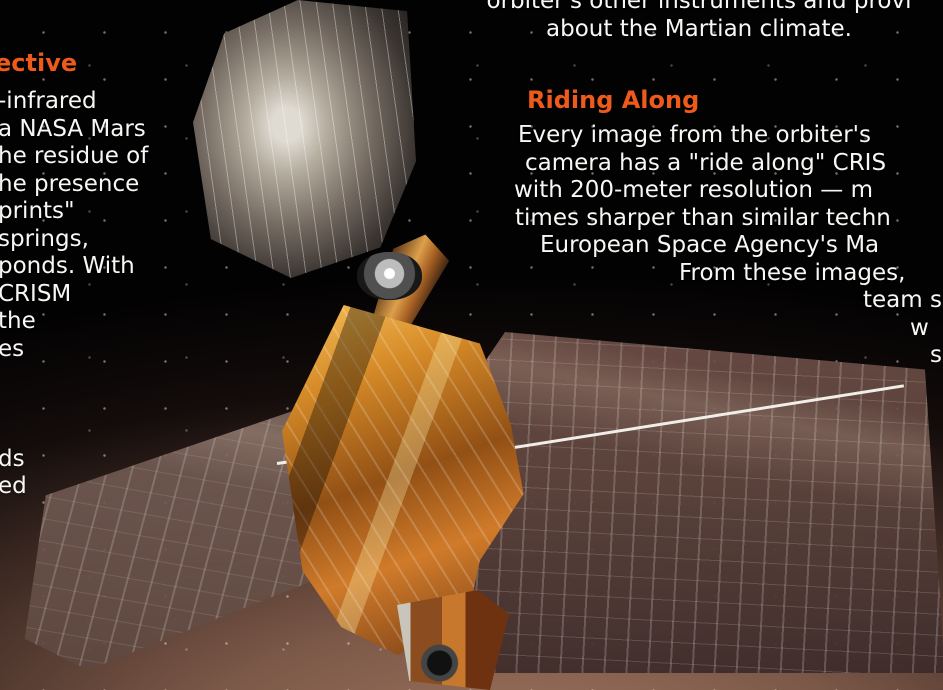 This screenshot has width=943, height=690. I want to click on riding-body-line: team s, so click(902, 300).